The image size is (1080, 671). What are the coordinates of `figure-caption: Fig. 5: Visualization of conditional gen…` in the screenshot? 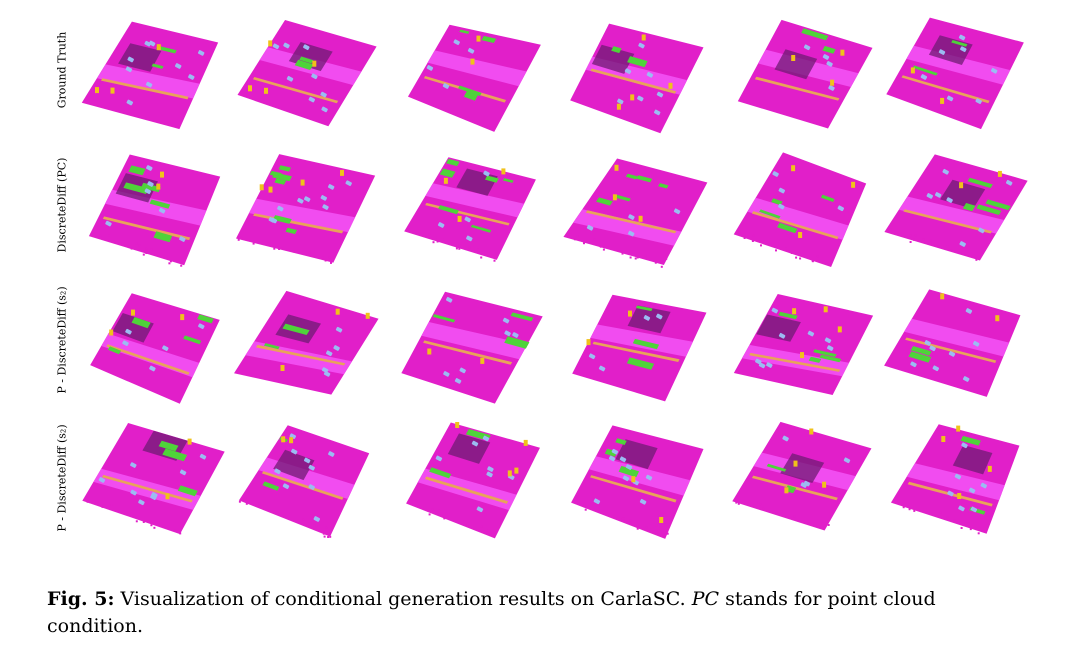 It's located at (542, 613).